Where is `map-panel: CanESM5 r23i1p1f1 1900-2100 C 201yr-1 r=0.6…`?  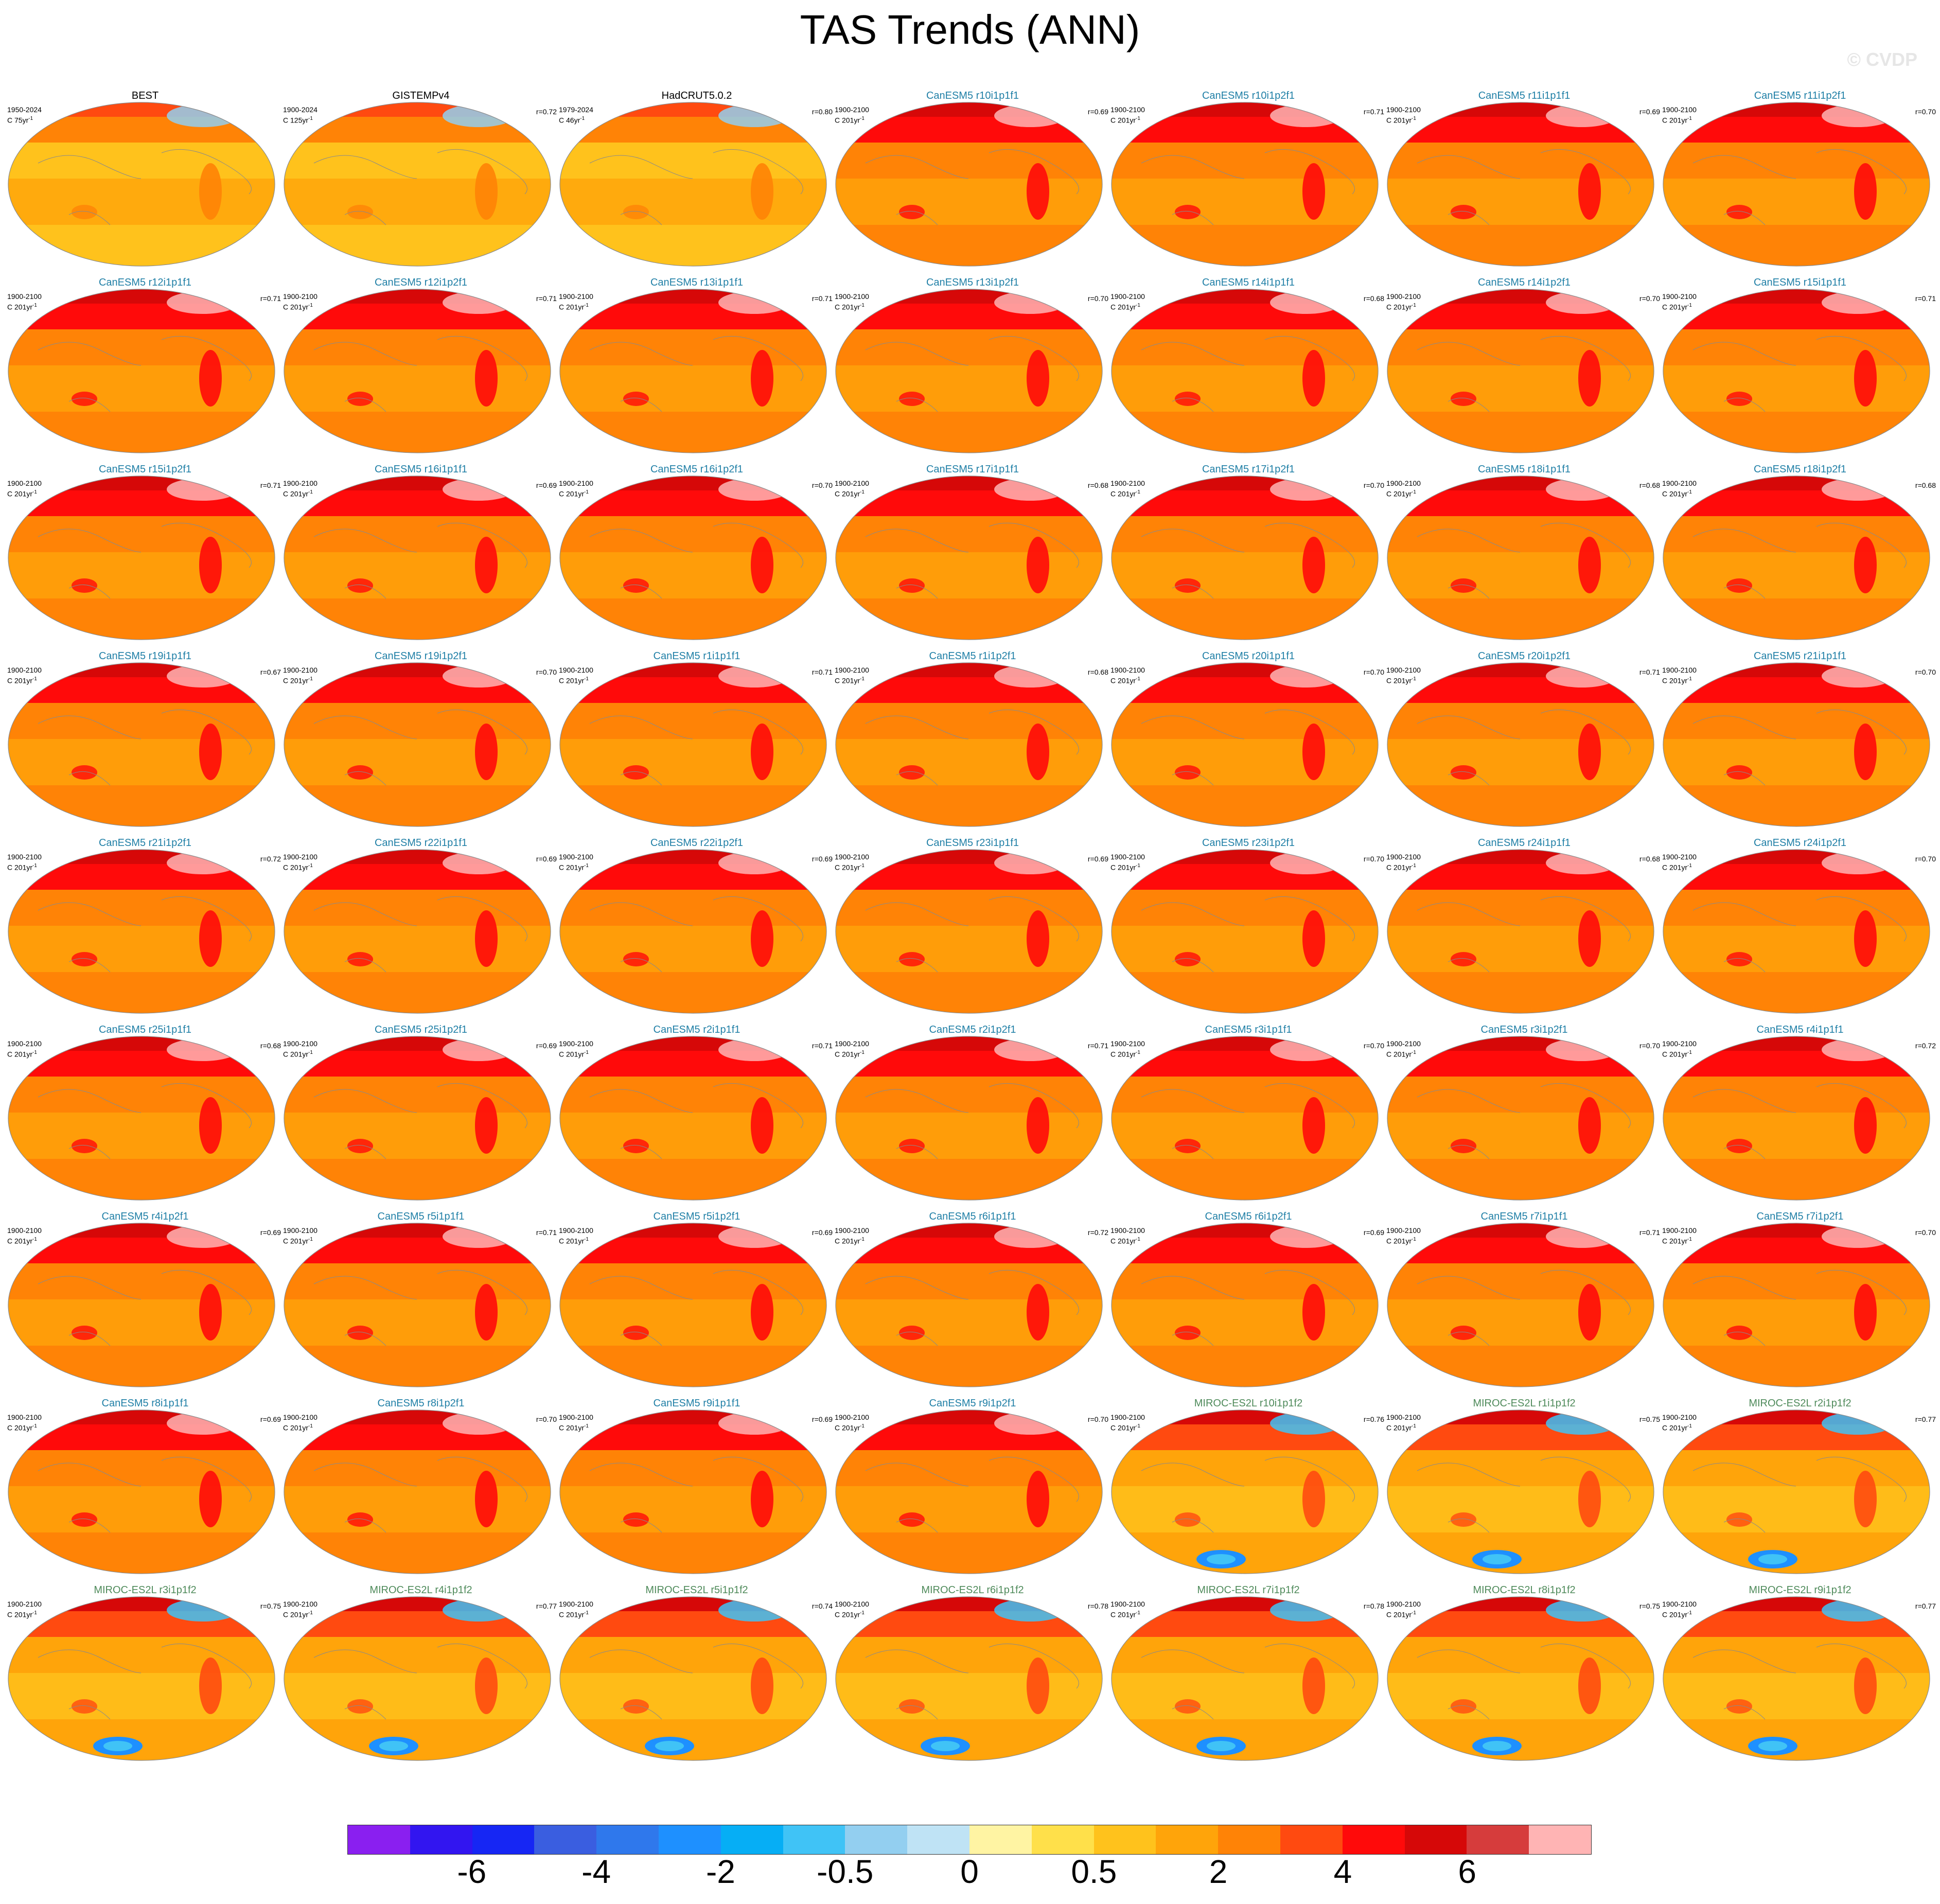 map-panel: CanESM5 r23i1p1f1 1900-2100 C 201yr-1 r=0.6… is located at coordinates (972, 930).